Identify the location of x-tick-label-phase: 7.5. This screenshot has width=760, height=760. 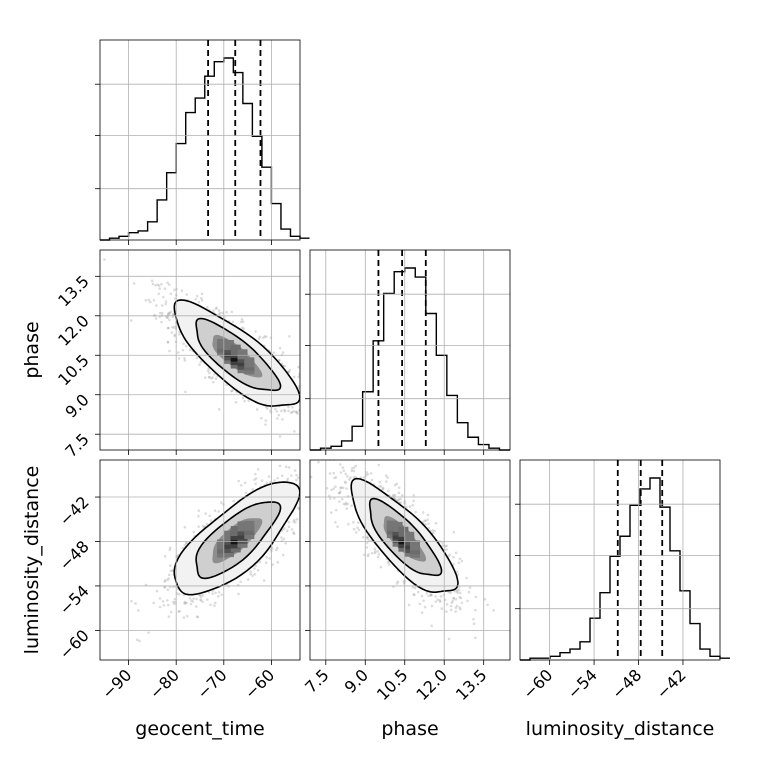
(316, 680).